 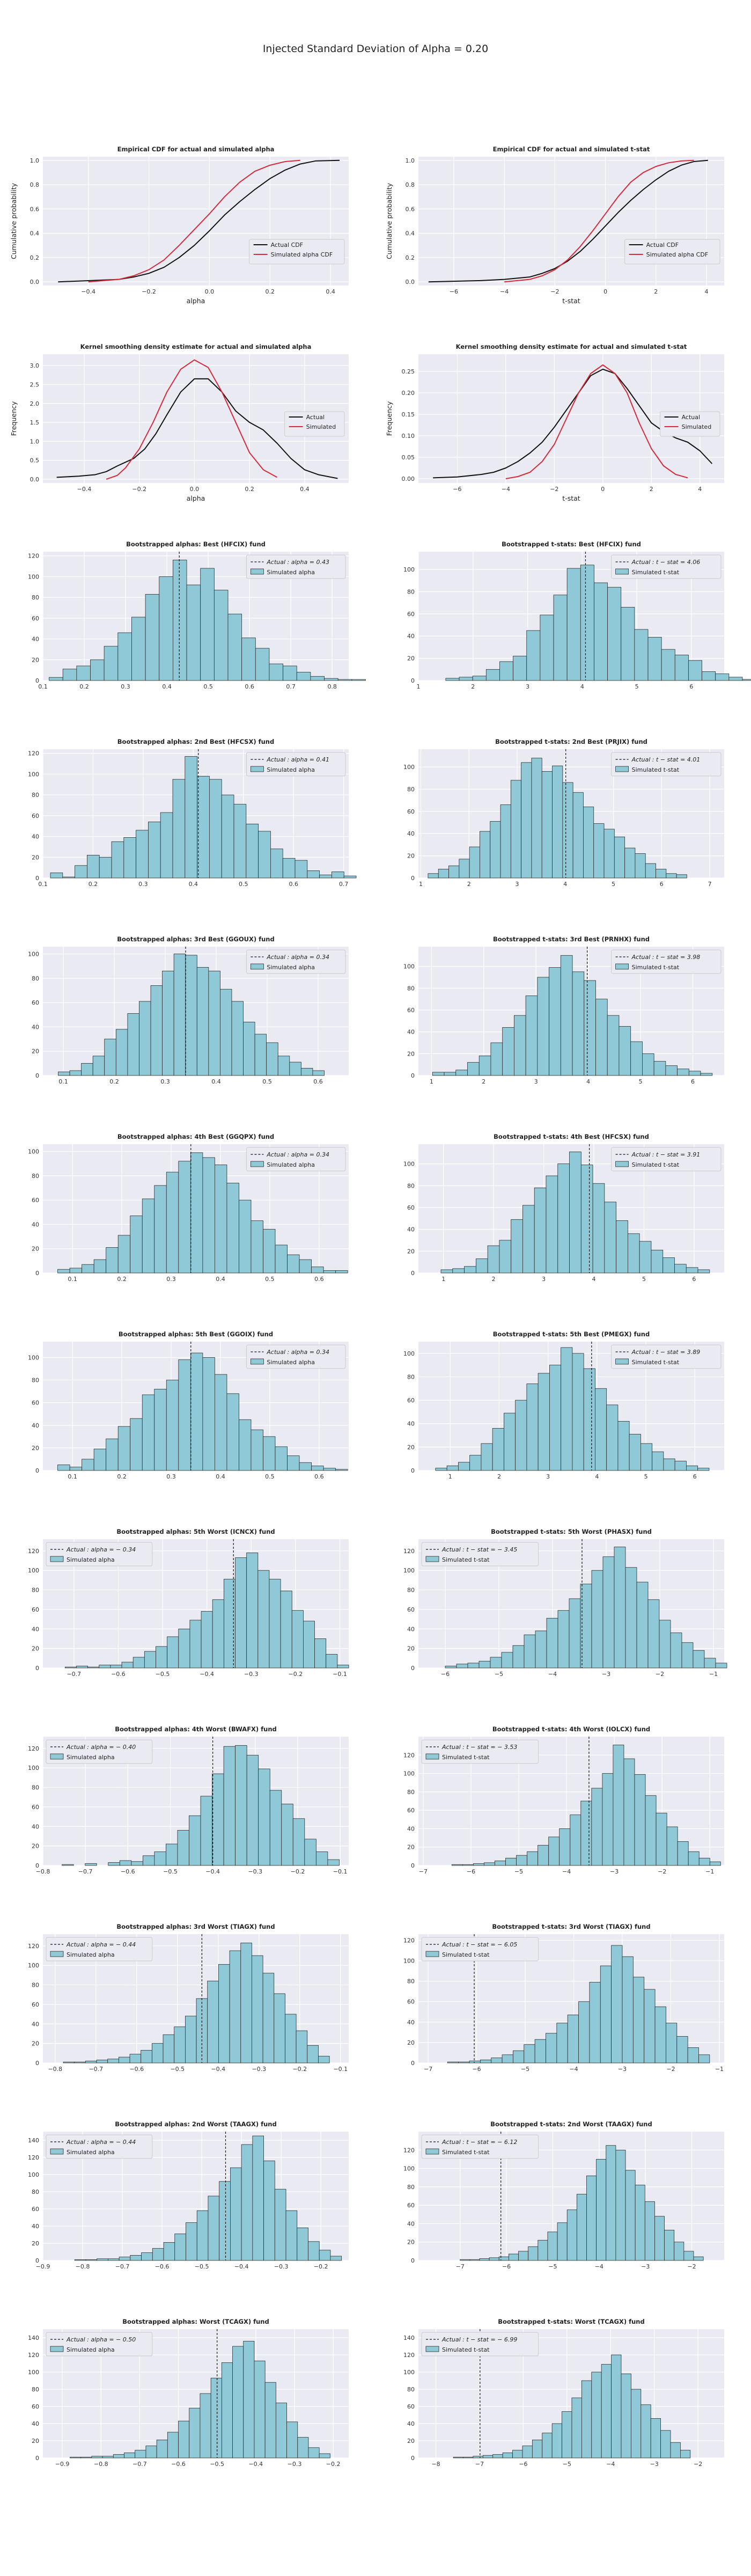 What do you see at coordinates (709, 1871) in the screenshot?
I see `x-tick-label: −1` at bounding box center [709, 1871].